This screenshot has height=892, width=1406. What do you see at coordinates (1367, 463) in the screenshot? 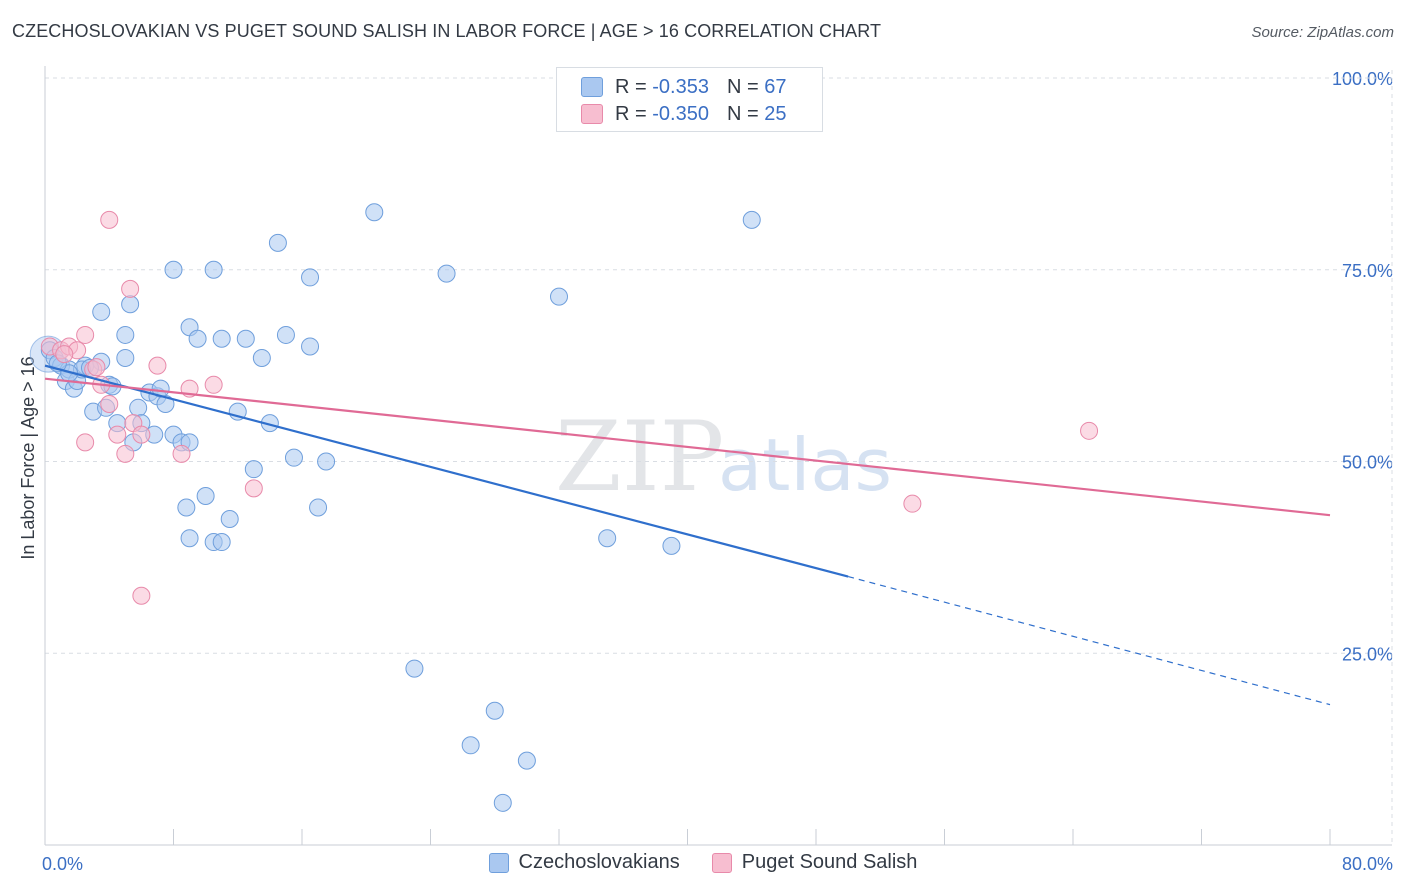
I see `y-tick-label: 50.0%` at bounding box center [1367, 463].